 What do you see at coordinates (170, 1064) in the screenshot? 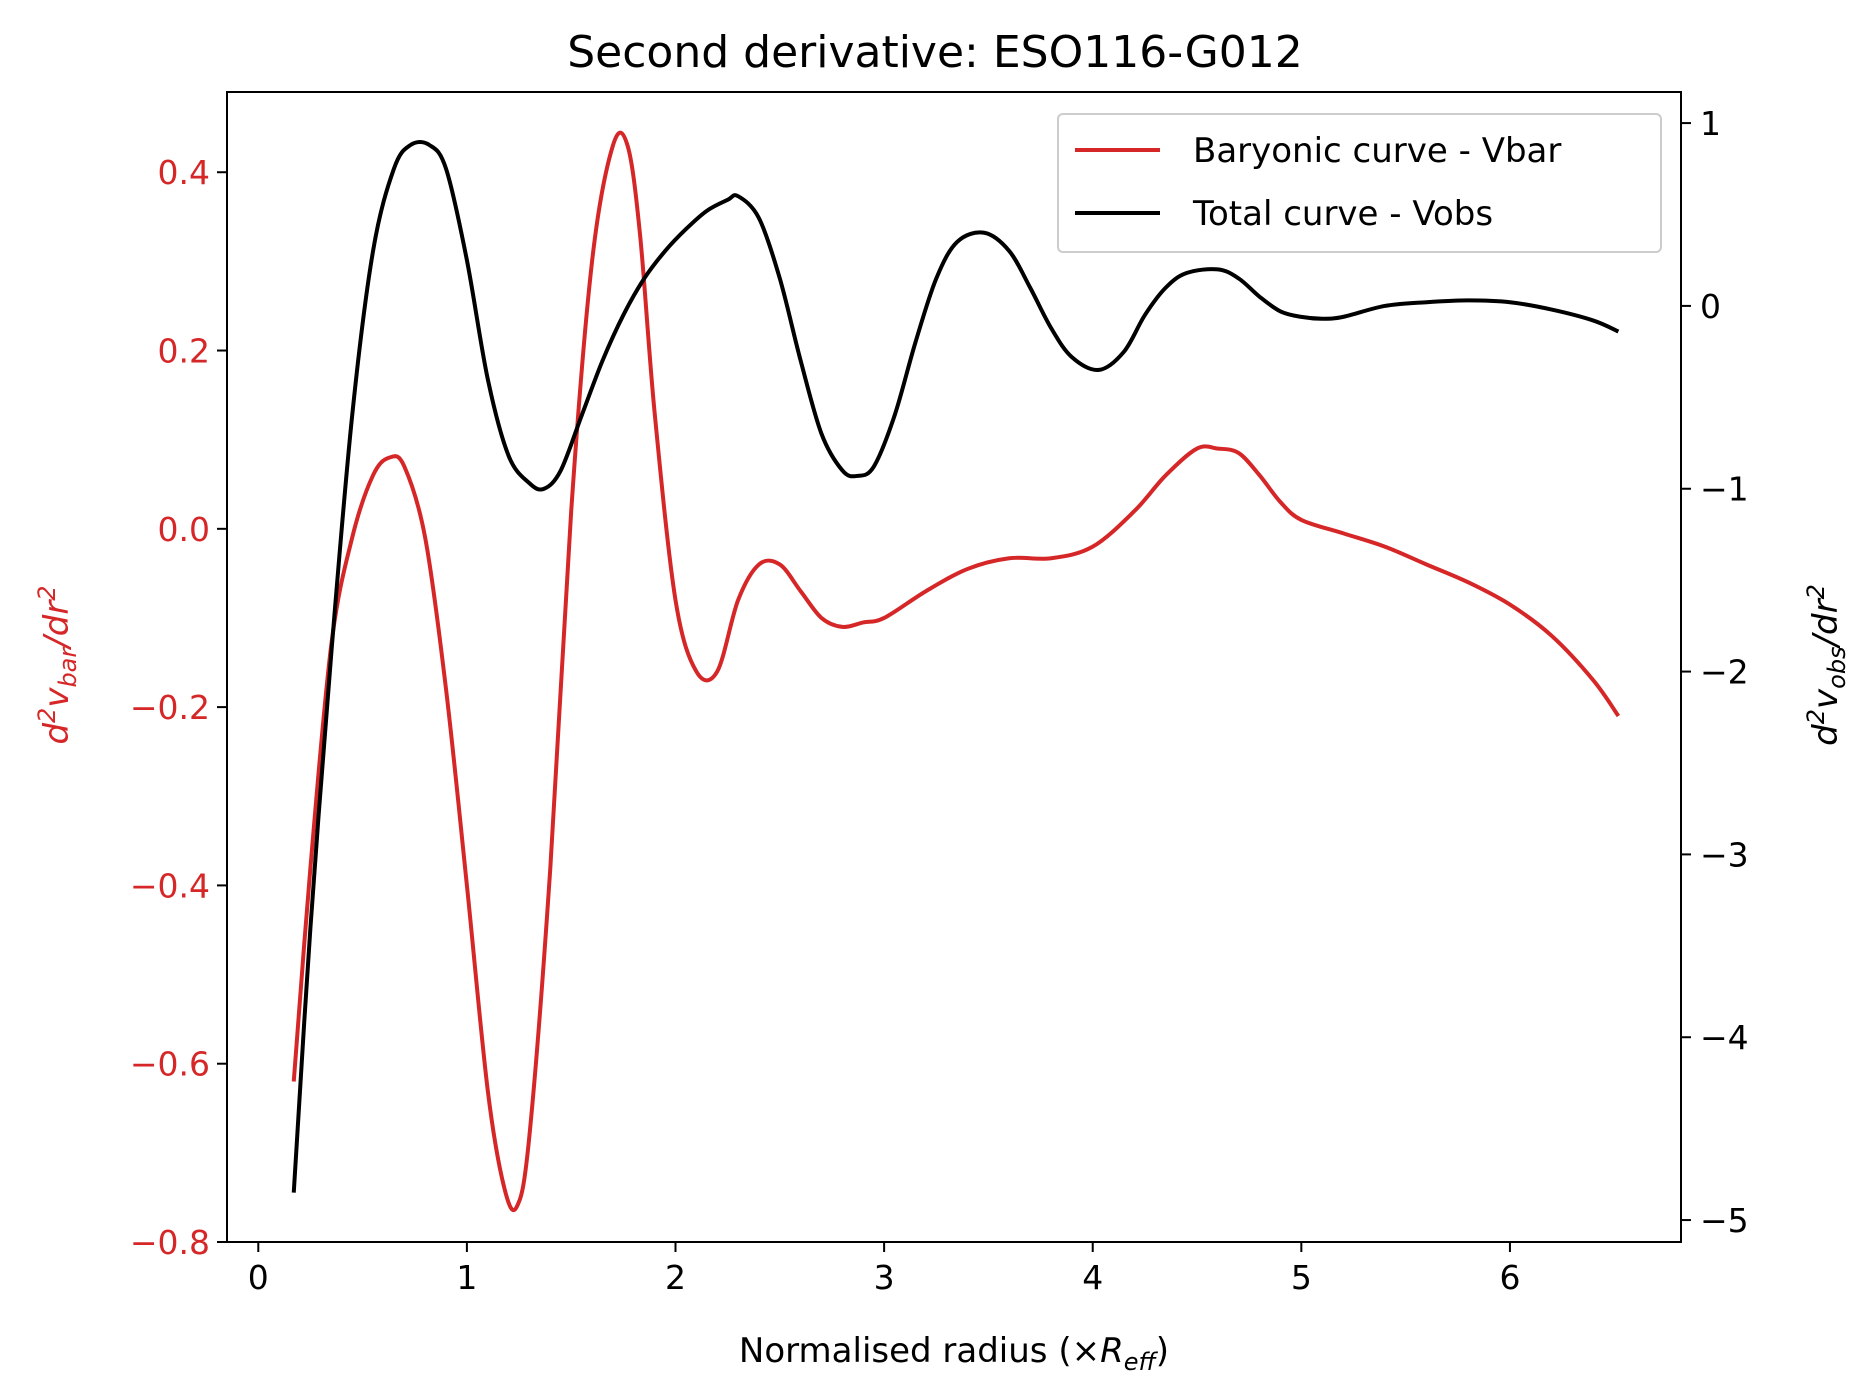
I see `y-left-tick-label: −0.6` at bounding box center [170, 1064].